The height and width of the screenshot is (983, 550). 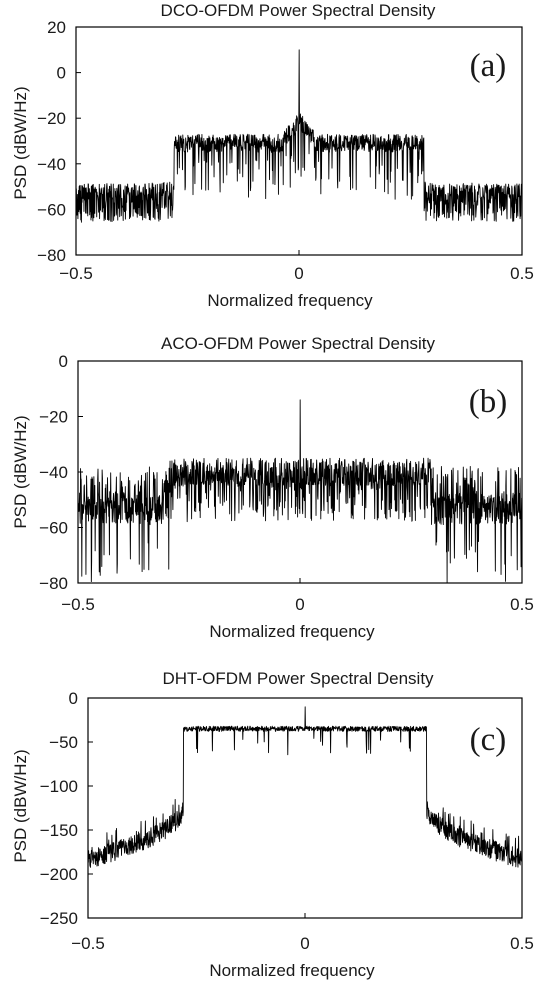 I want to click on y-tick-label: −100, so click(x=59, y=786).